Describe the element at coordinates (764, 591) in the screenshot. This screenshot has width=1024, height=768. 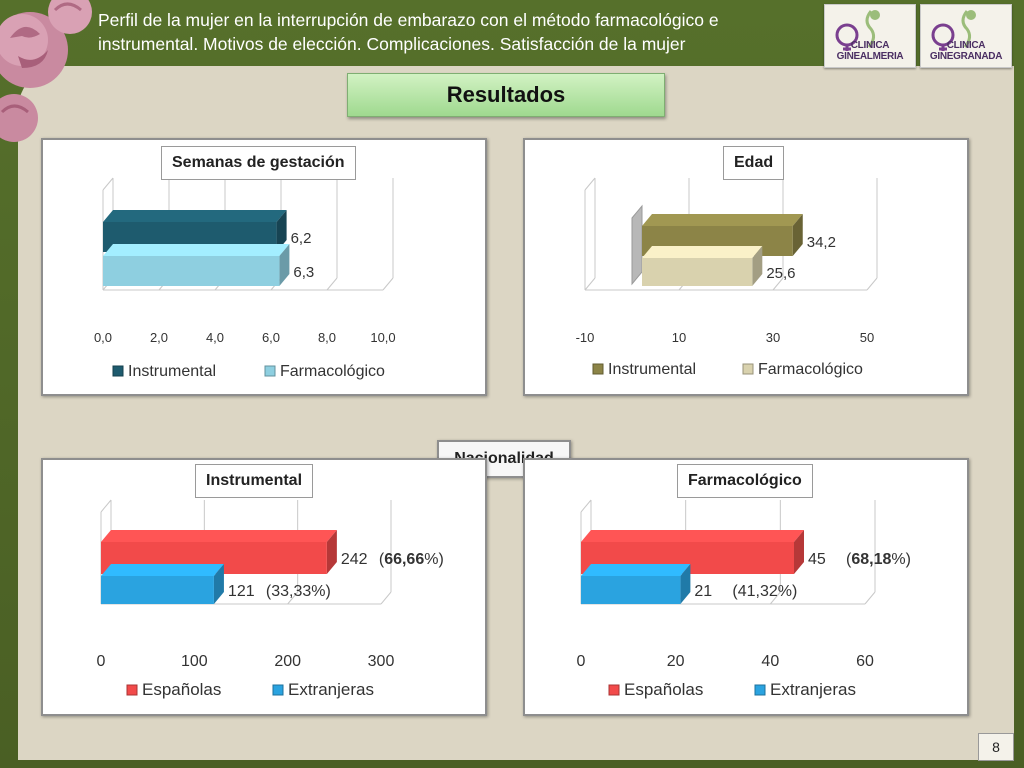
I see `data-label-percent: (41,32%)` at that location.